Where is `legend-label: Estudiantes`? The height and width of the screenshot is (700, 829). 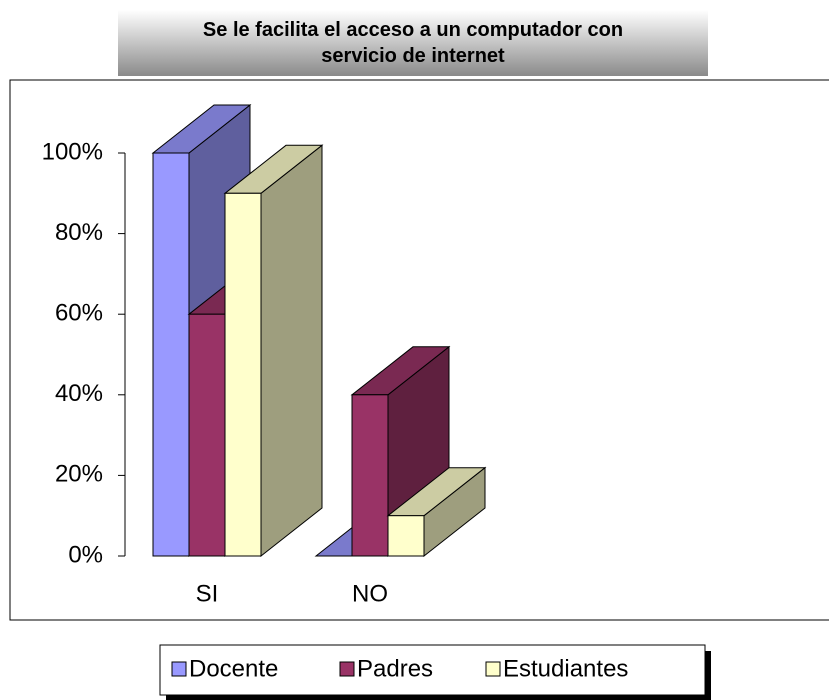 legend-label: Estudiantes is located at coordinates (565, 668).